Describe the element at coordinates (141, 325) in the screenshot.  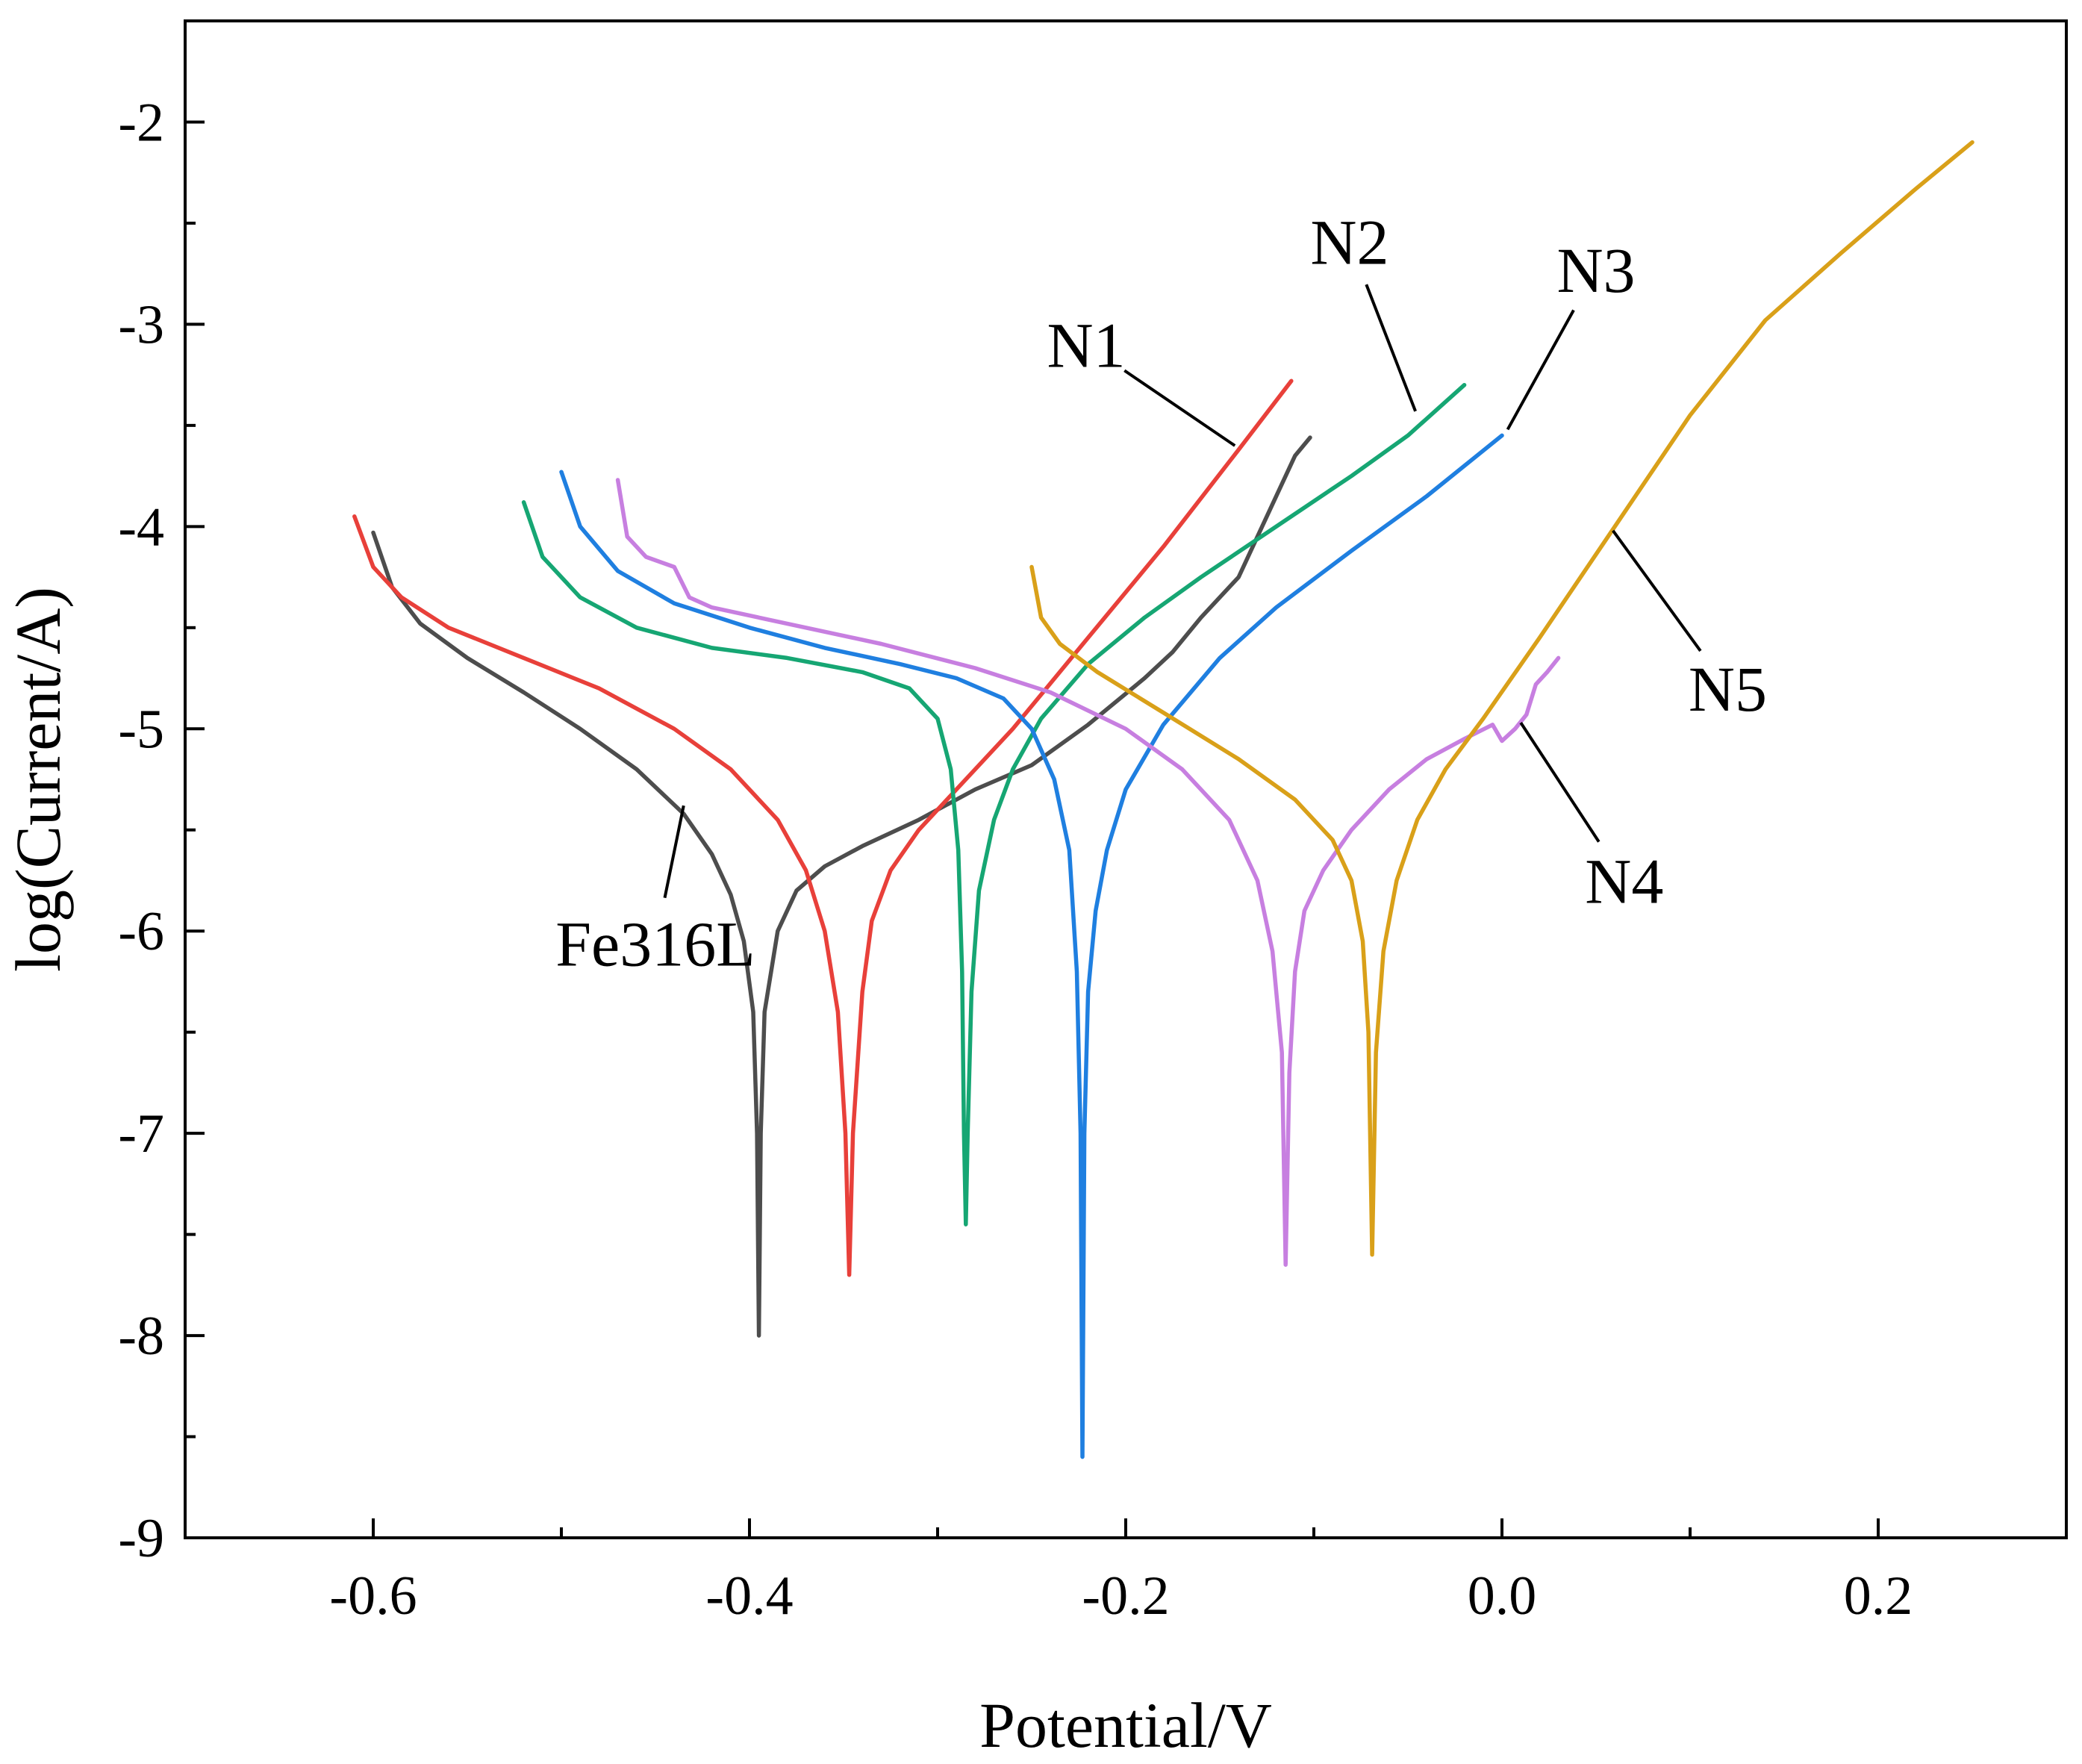
I see `y-tick-label: -3` at that location.